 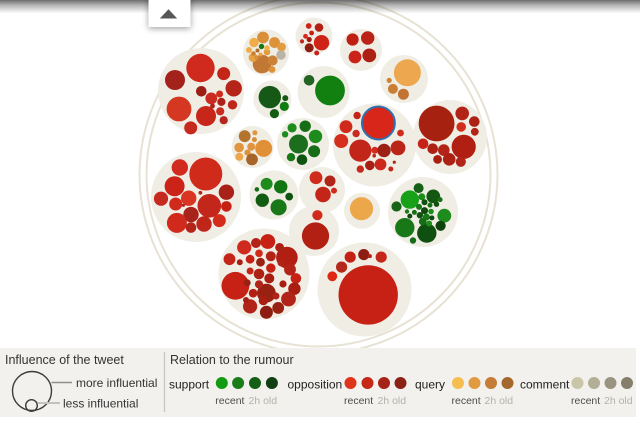 I want to click on svg-text: more influential, so click(x=116, y=383).